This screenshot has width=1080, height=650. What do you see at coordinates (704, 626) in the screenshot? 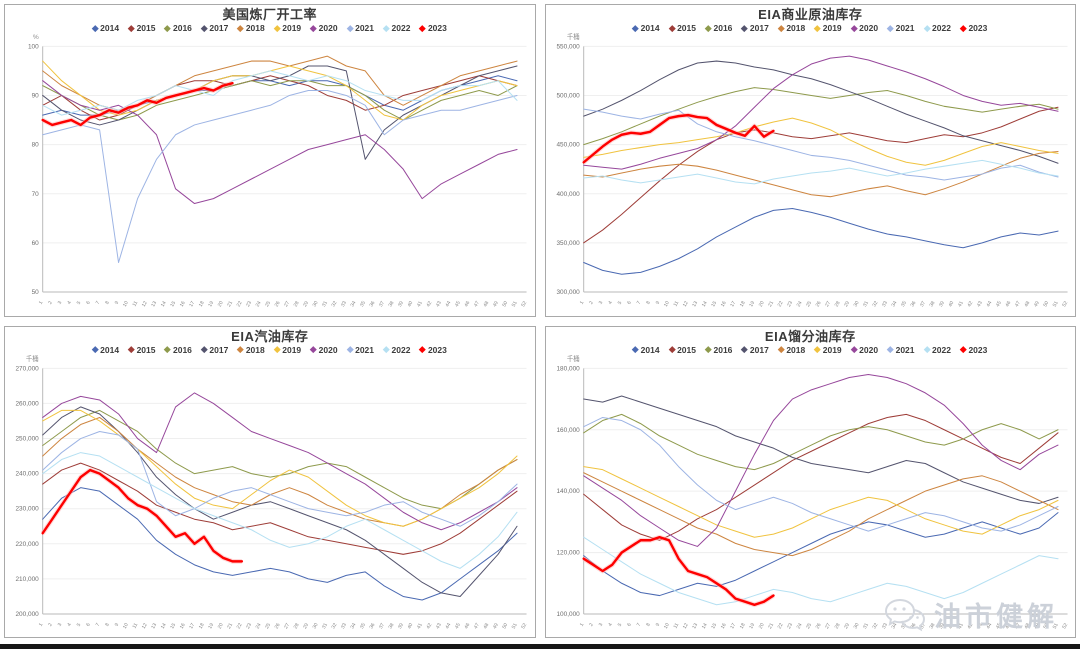
I see `x-tick-label: 14` at bounding box center [704, 626].